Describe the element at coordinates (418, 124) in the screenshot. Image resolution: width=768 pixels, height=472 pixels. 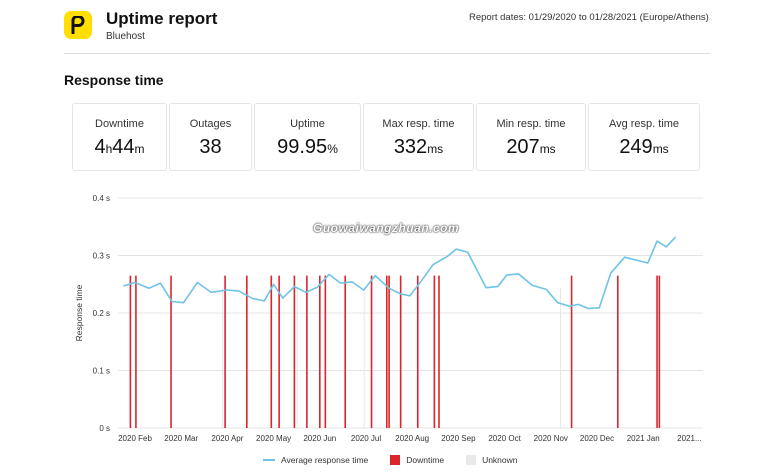
I see `stat-label: Max resp. time` at that location.